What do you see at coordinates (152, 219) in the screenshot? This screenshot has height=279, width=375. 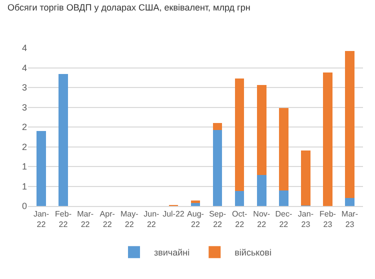 I see `x-tick-label: Jun-22` at bounding box center [152, 219].